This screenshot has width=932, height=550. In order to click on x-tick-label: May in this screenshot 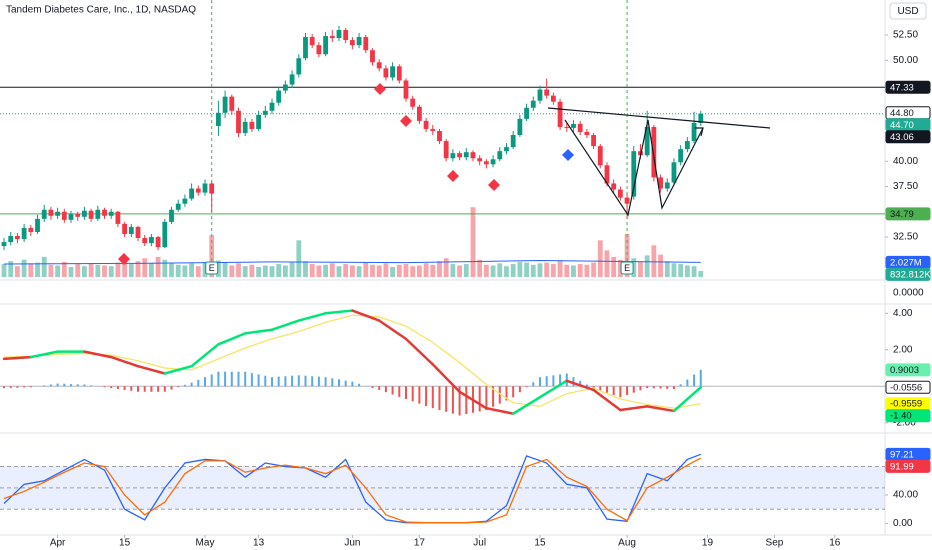, I will do `click(205, 543)`.